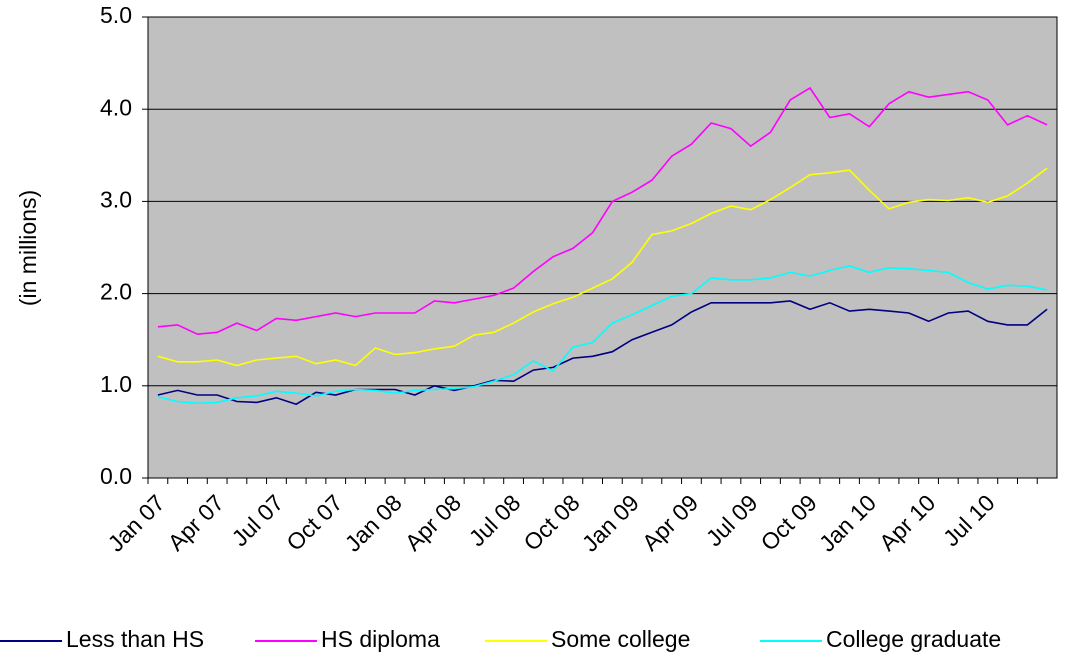  What do you see at coordinates (602, 353) in the screenshot?
I see `series-line` at bounding box center [602, 353].